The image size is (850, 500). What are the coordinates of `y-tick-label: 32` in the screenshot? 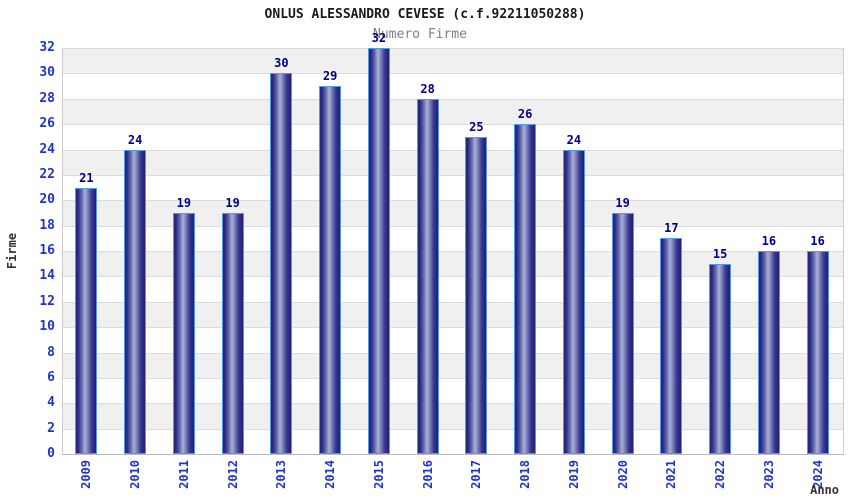 It's located at (47, 47).